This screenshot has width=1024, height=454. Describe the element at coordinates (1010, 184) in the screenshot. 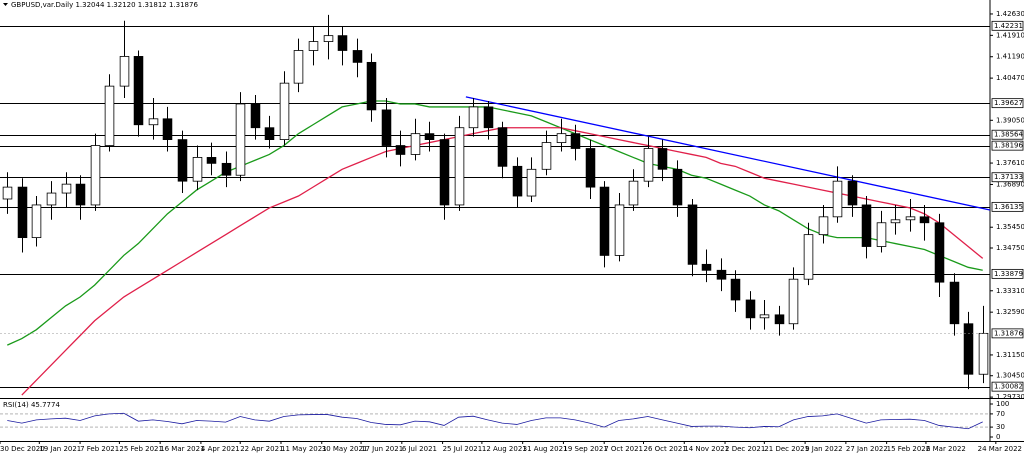

I see `y-tick-label: 1.36890` at that location.